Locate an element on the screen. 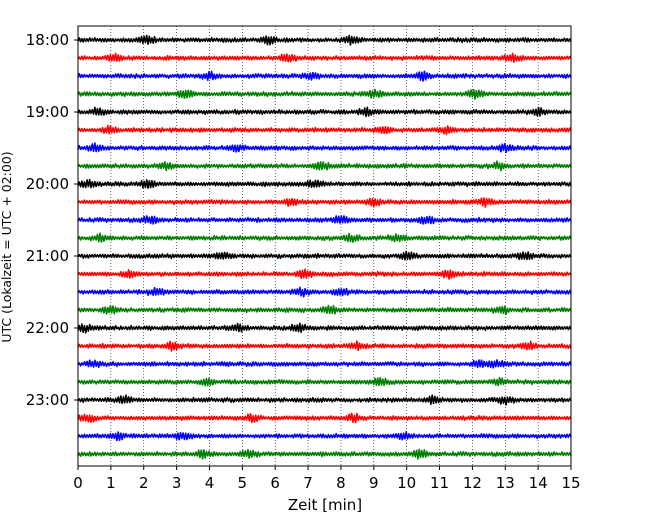  y-axis-ticks: 18:00 19:00 20:00 21:00 22:00 23:00 is located at coordinates (52, 220).